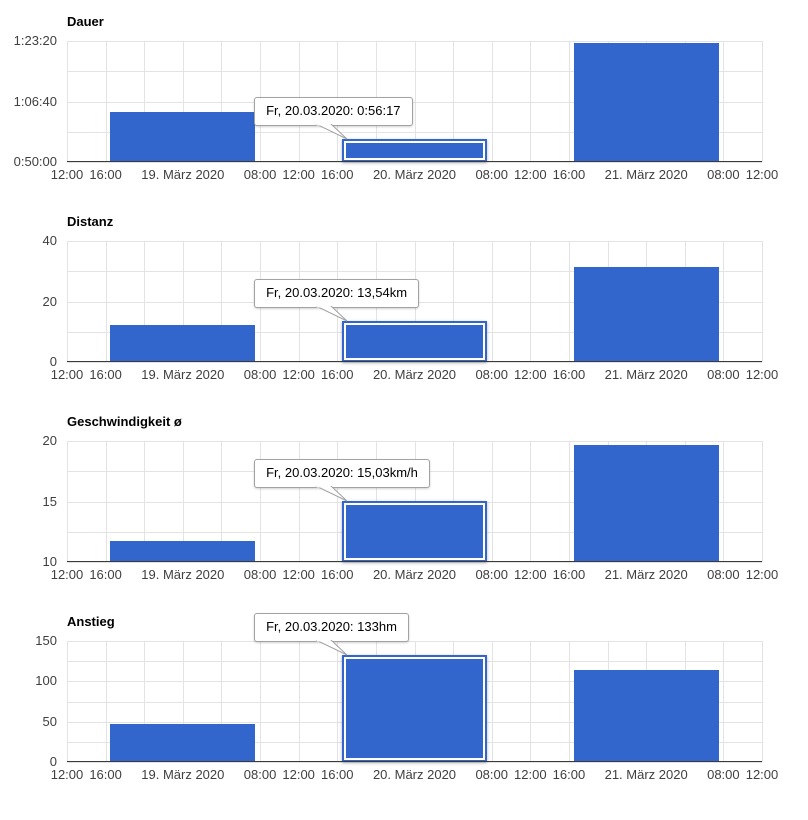 This screenshot has width=808, height=820. Describe the element at coordinates (35, 161) in the screenshot. I see `y-axis-tick-label: 0:50:00` at that location.